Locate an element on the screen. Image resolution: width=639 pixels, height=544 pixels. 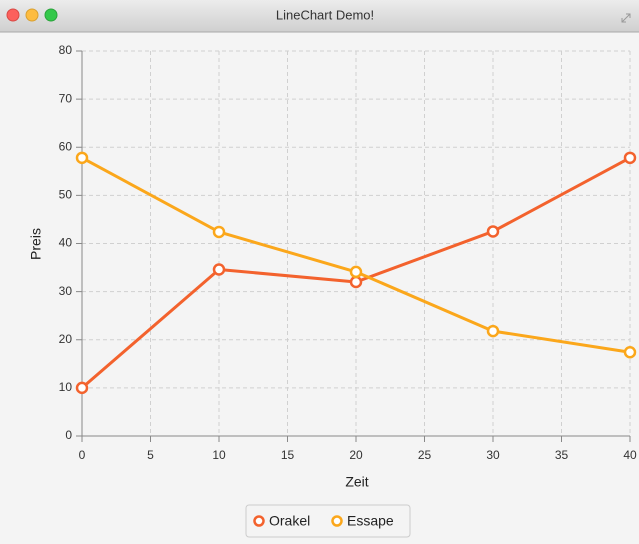
x-tick-label: 10 is located at coordinates (219, 455).